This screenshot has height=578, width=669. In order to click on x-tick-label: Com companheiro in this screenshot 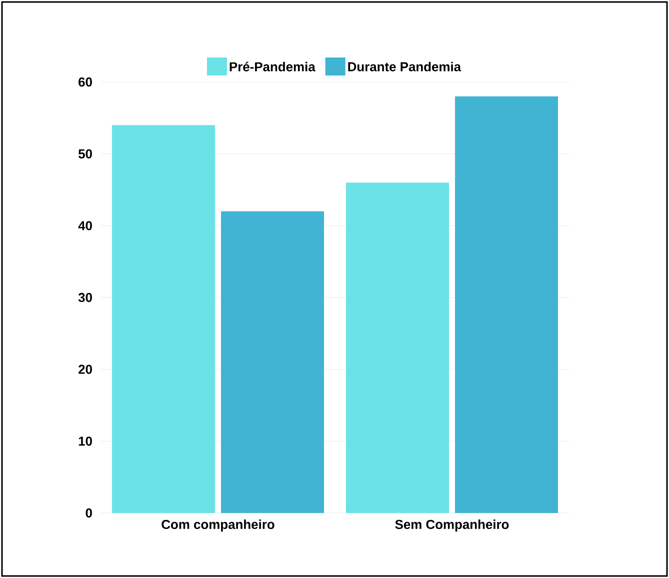, I will do `click(218, 526)`.